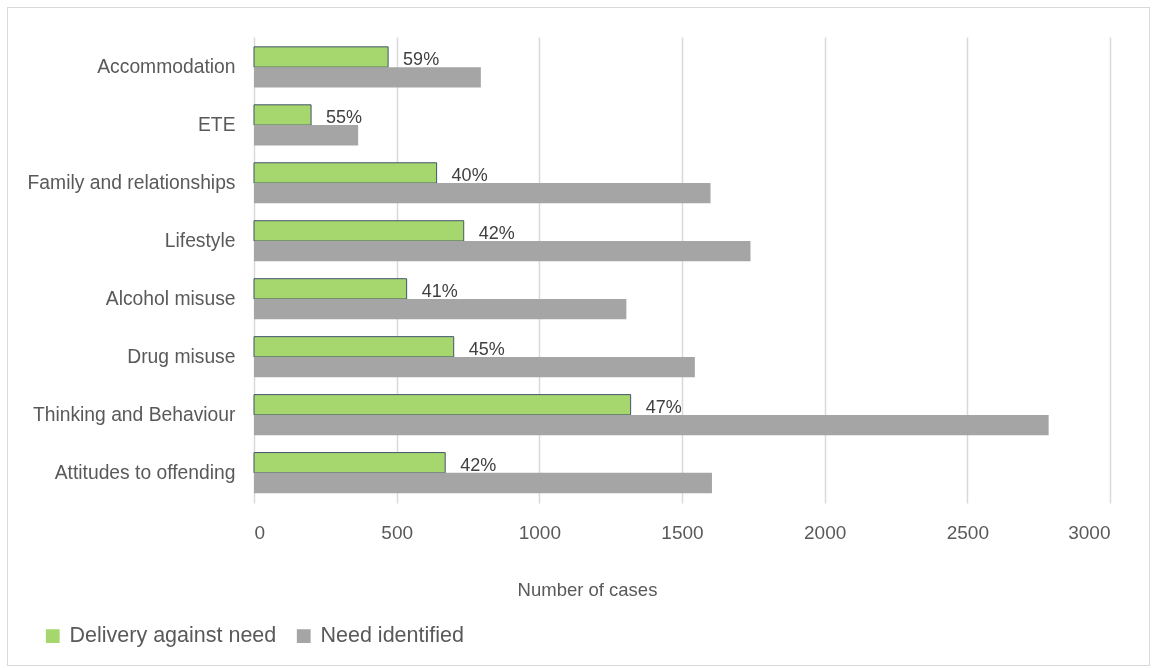 The width and height of the screenshot is (1152, 668). I want to click on annotation: 47%, so click(663, 406).